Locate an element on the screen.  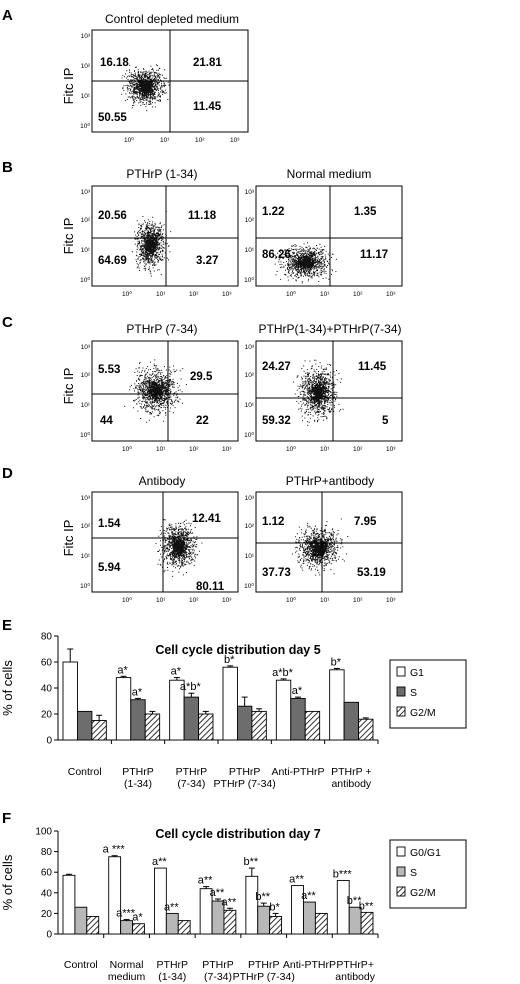
x-tick-label: Control is located at coordinates (85, 772).